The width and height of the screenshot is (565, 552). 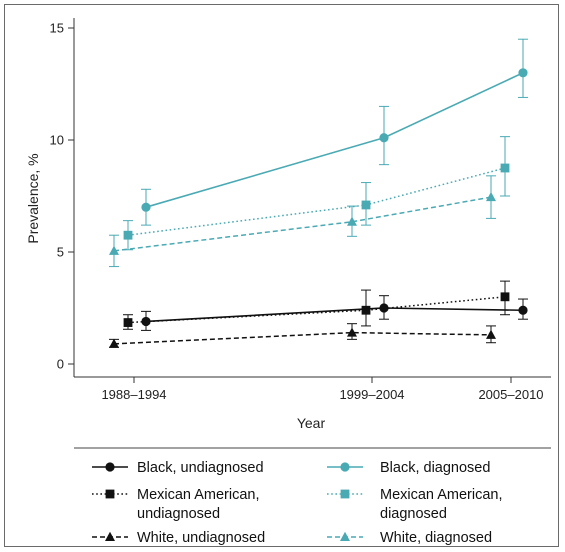 What do you see at coordinates (133, 394) in the screenshot?
I see `x-tick-label: 1988–1994` at bounding box center [133, 394].